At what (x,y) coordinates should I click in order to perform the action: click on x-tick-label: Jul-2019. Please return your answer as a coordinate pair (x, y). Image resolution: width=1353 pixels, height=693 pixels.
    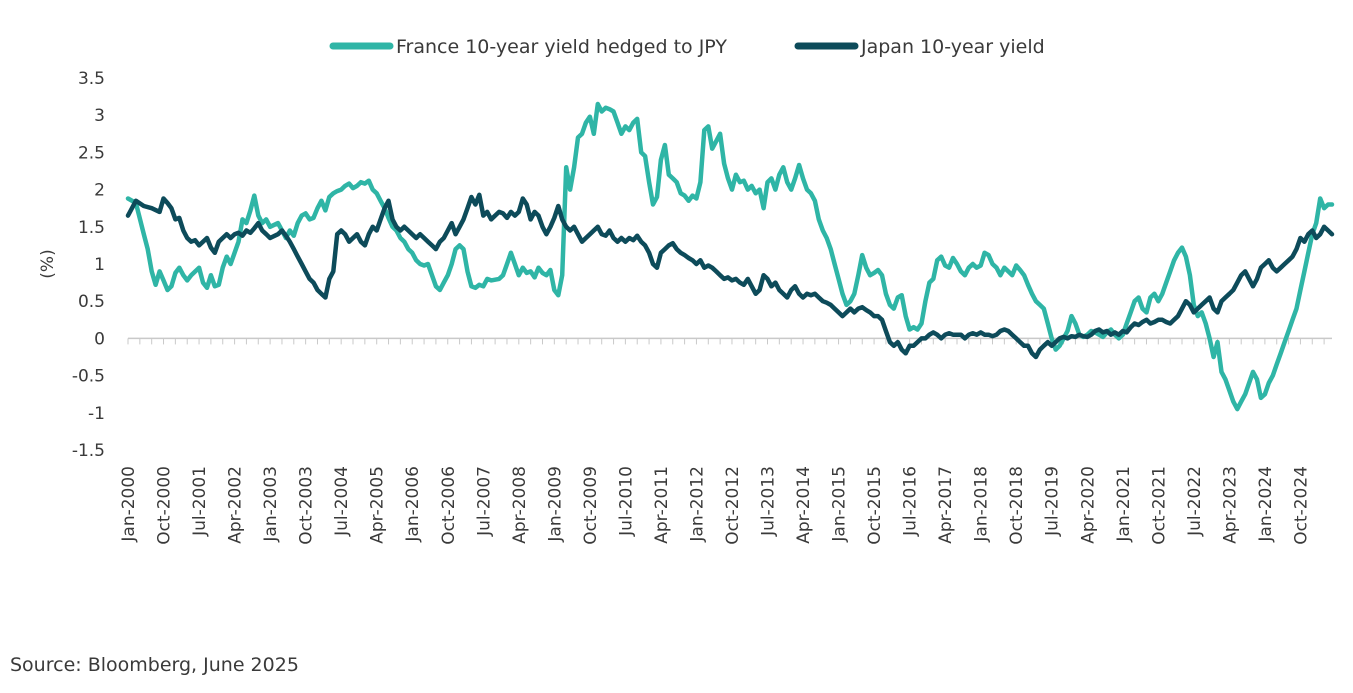
    Looking at the image, I should click on (1053, 501).